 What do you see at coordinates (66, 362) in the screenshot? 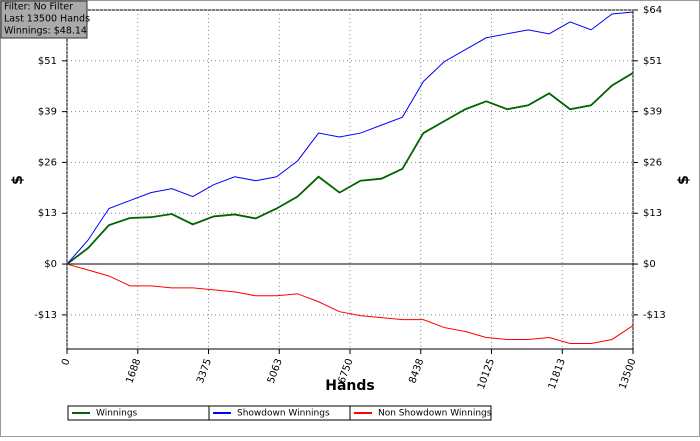
I see `x-tick-label: 0` at bounding box center [66, 362].